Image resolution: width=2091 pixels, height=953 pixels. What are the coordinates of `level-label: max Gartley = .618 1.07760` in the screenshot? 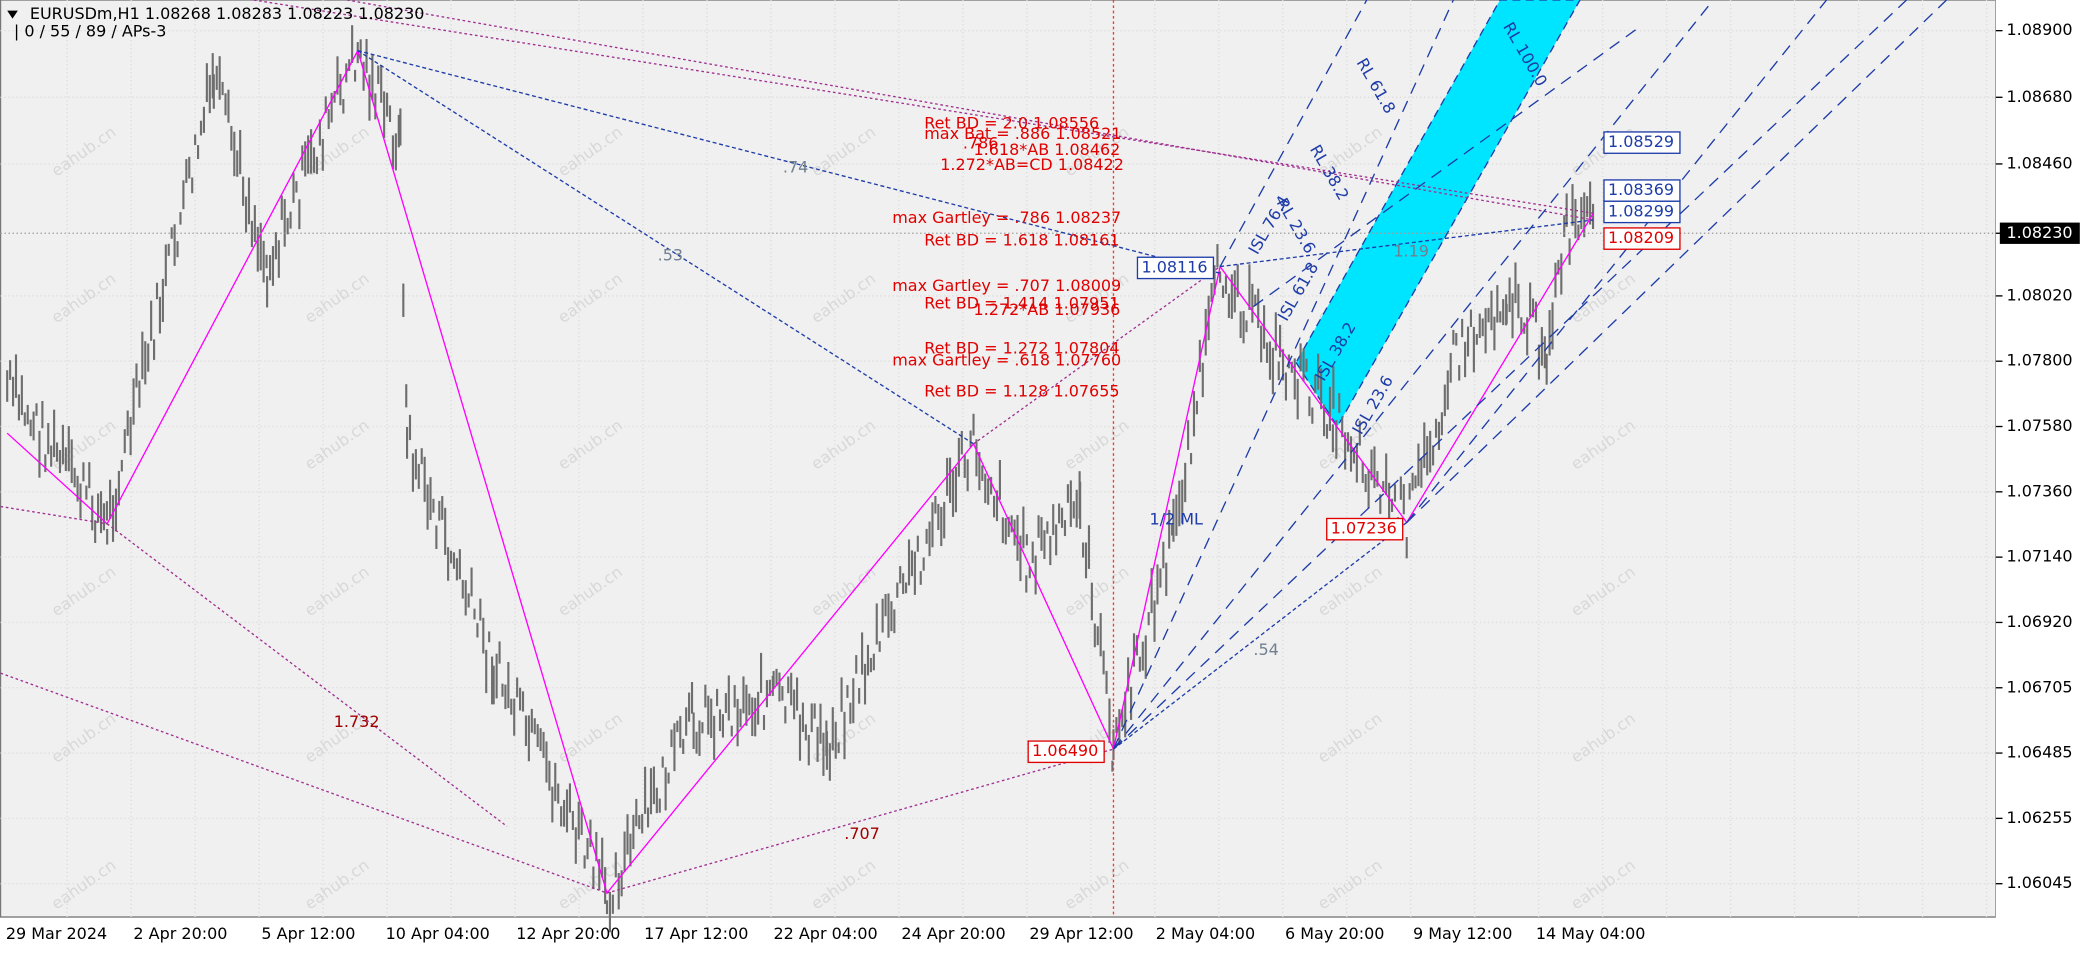 It's located at (1006, 360).